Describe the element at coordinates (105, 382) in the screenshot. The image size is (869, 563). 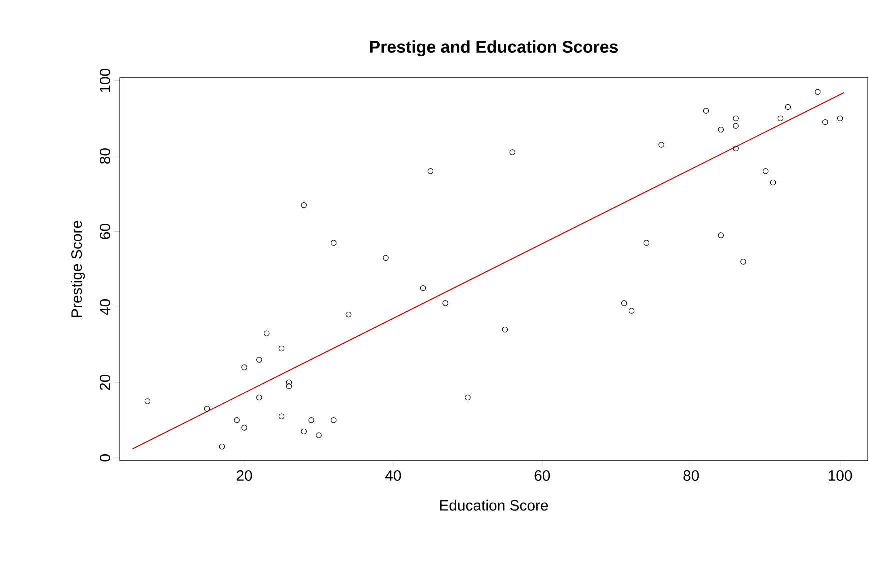
I see `y-tick-label: 20` at that location.